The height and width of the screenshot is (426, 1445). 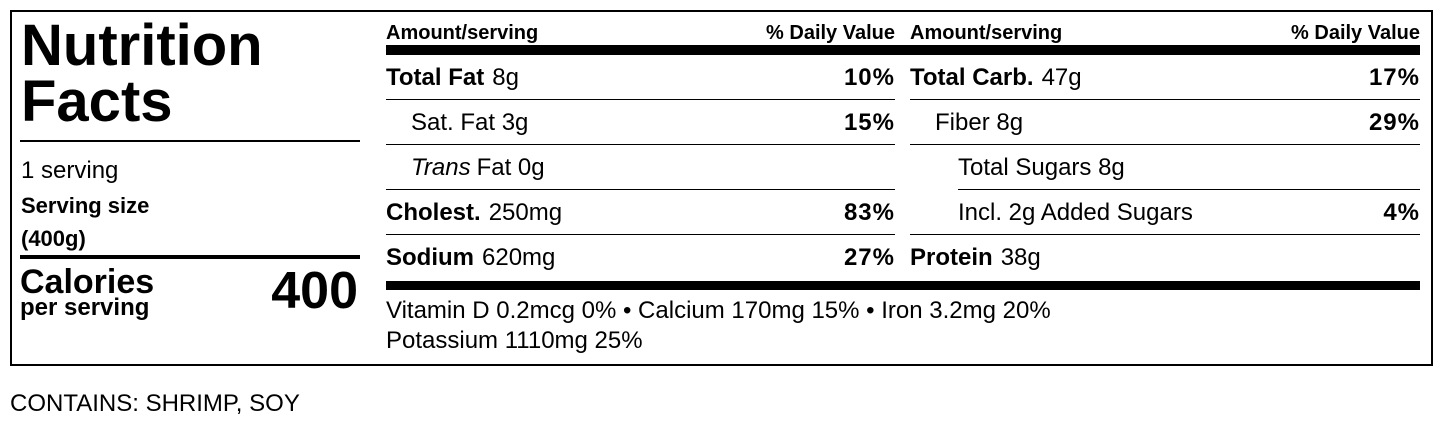 I want to click on nutrient-row: Cholest. 250mg 83%, so click(x=640, y=213).